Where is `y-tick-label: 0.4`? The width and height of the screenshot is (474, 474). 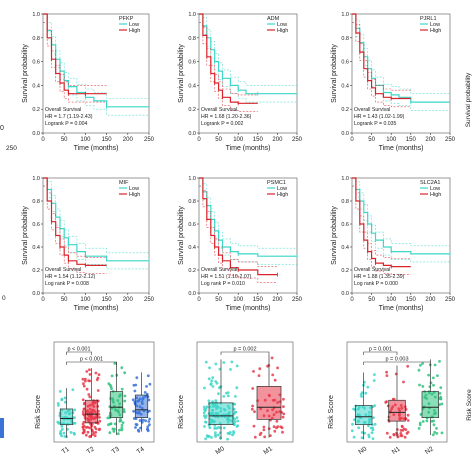
y-tick-label: 0.4 is located at coordinates (36, 86).